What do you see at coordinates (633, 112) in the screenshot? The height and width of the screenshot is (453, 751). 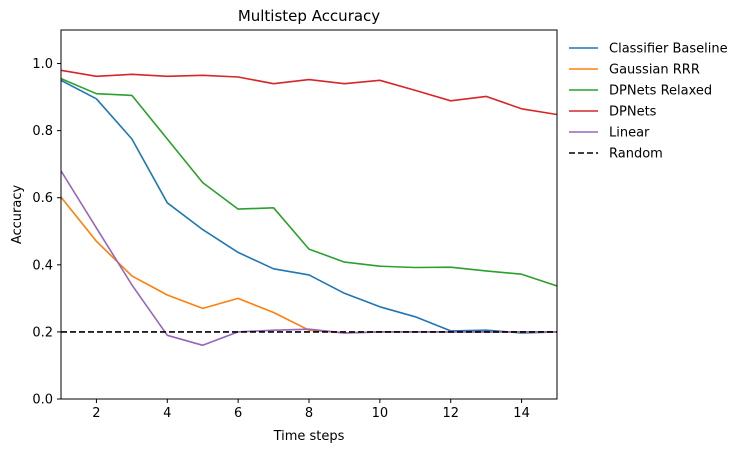 I see `legend-label: DPNets` at bounding box center [633, 112].